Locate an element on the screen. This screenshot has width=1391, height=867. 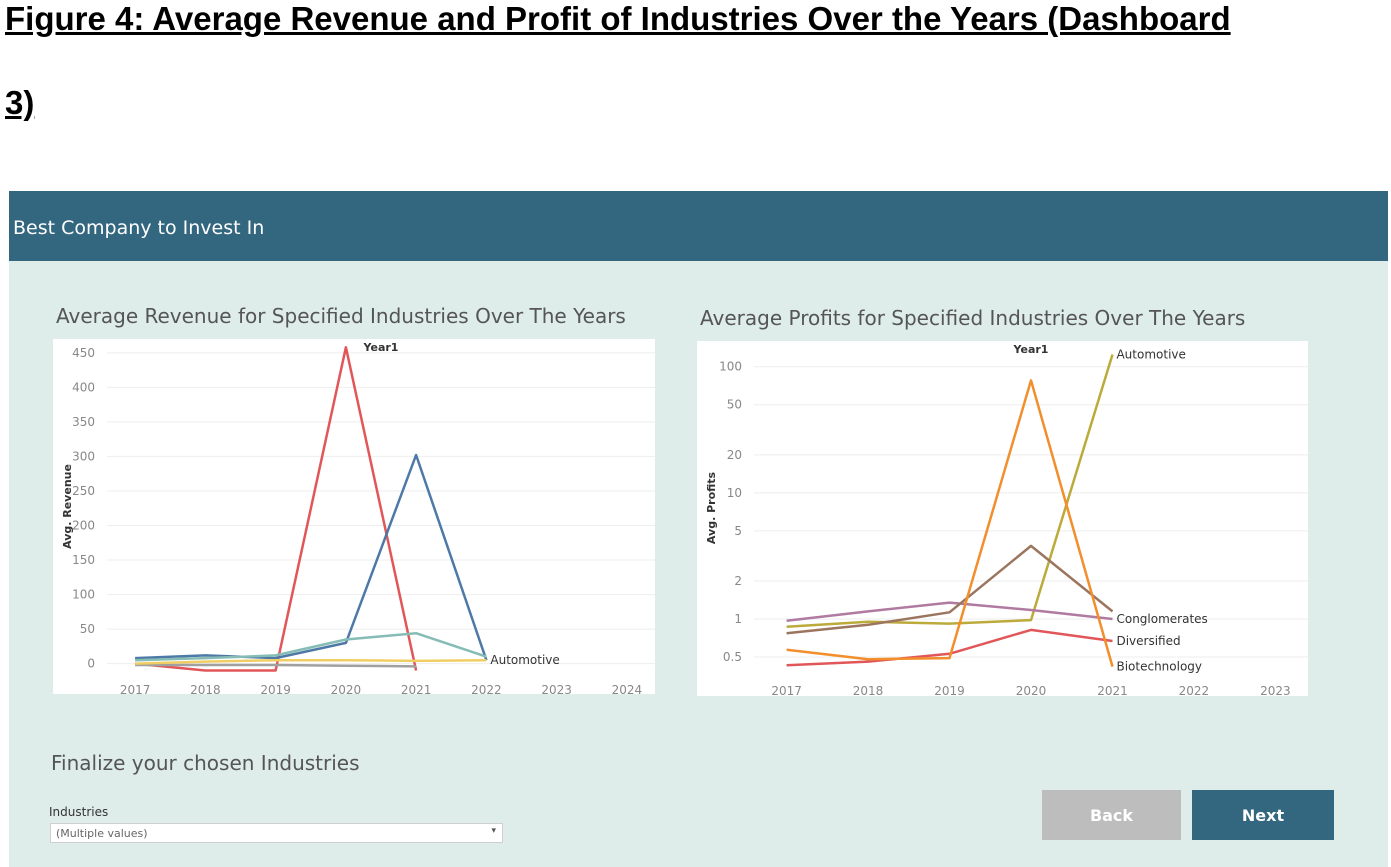
revenue-x-tick-label: 2024 is located at coordinates (627, 688).